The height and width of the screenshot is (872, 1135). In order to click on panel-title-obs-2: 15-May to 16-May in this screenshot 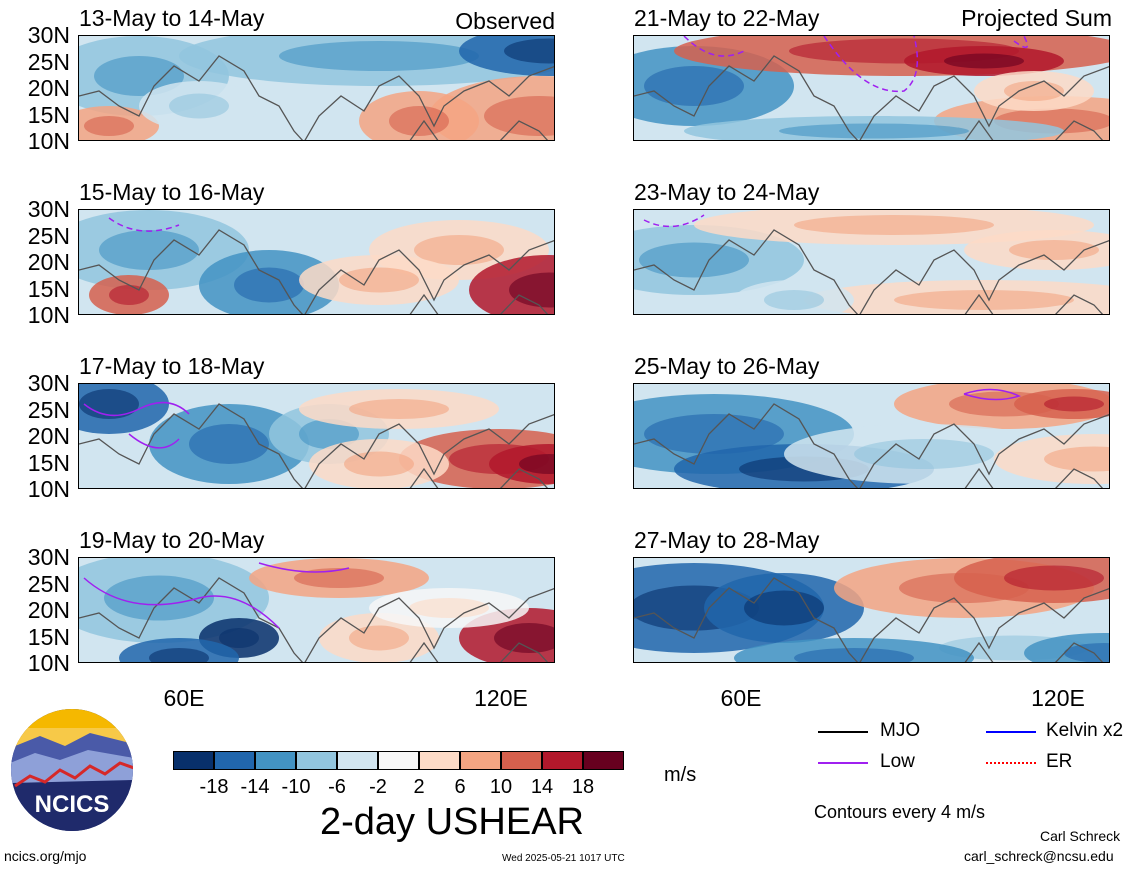, I will do `click(172, 192)`.